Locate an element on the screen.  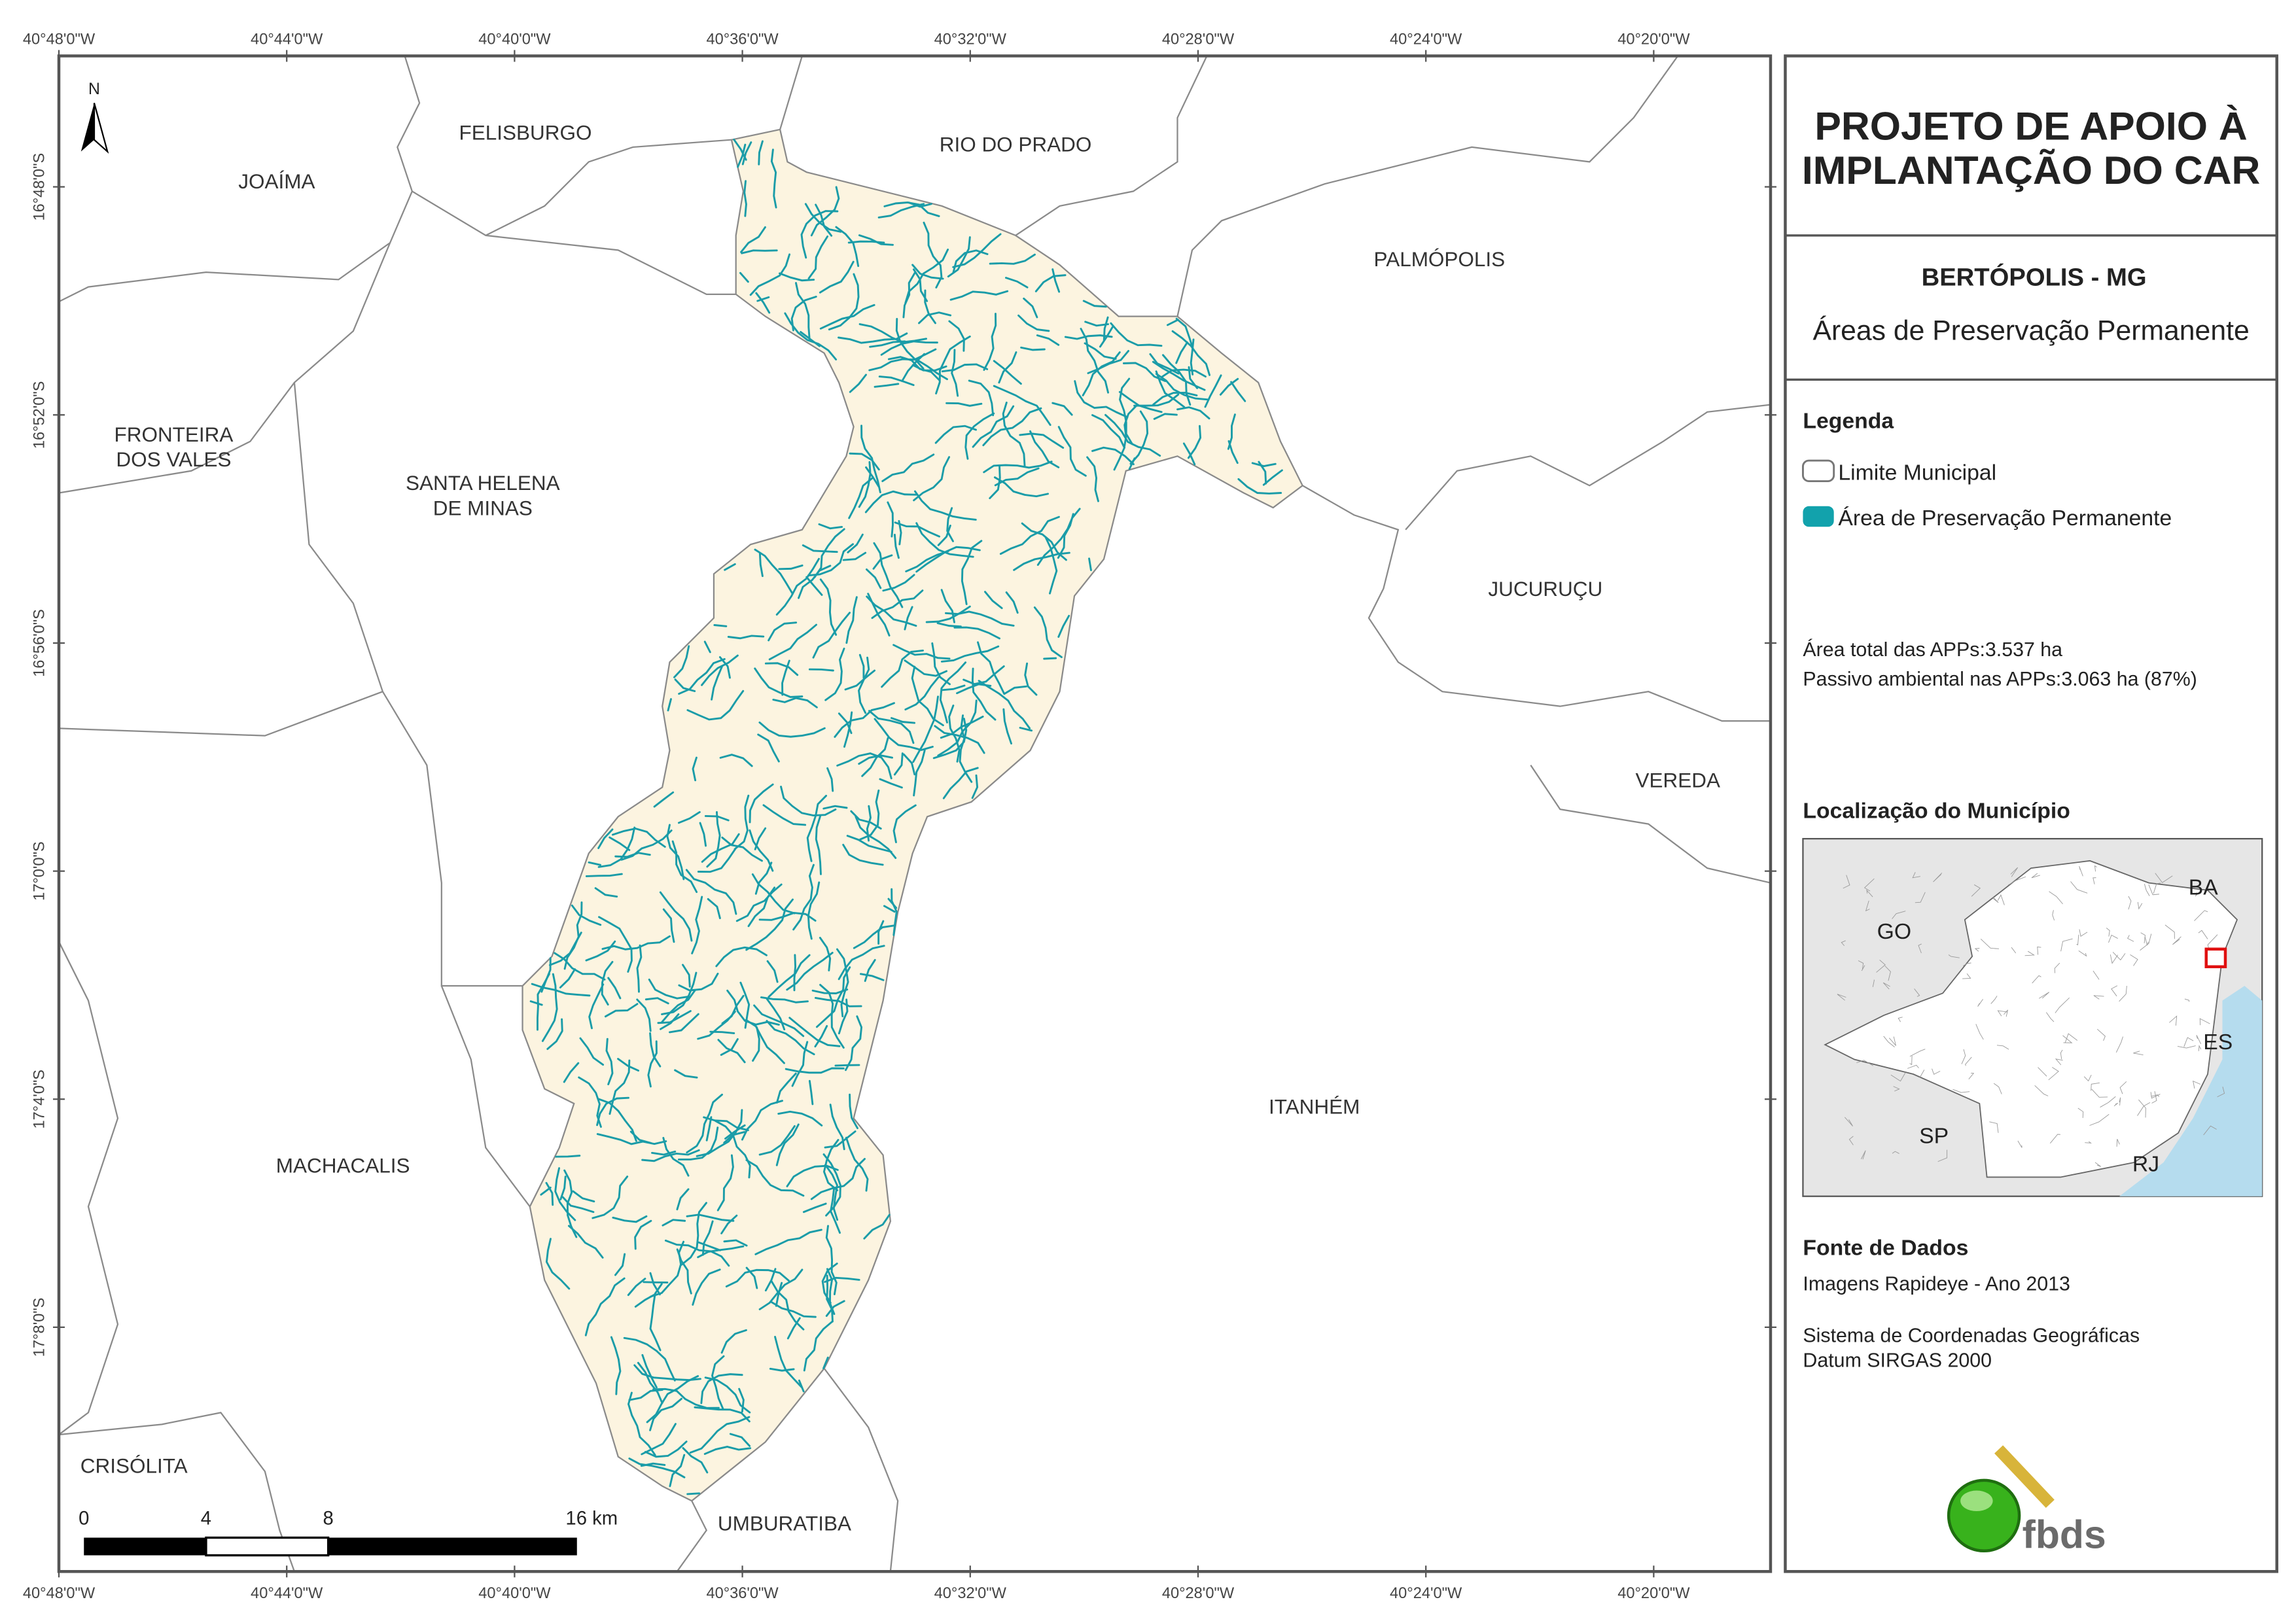
lat-label: 17°0'0"S is located at coordinates (39, 871).